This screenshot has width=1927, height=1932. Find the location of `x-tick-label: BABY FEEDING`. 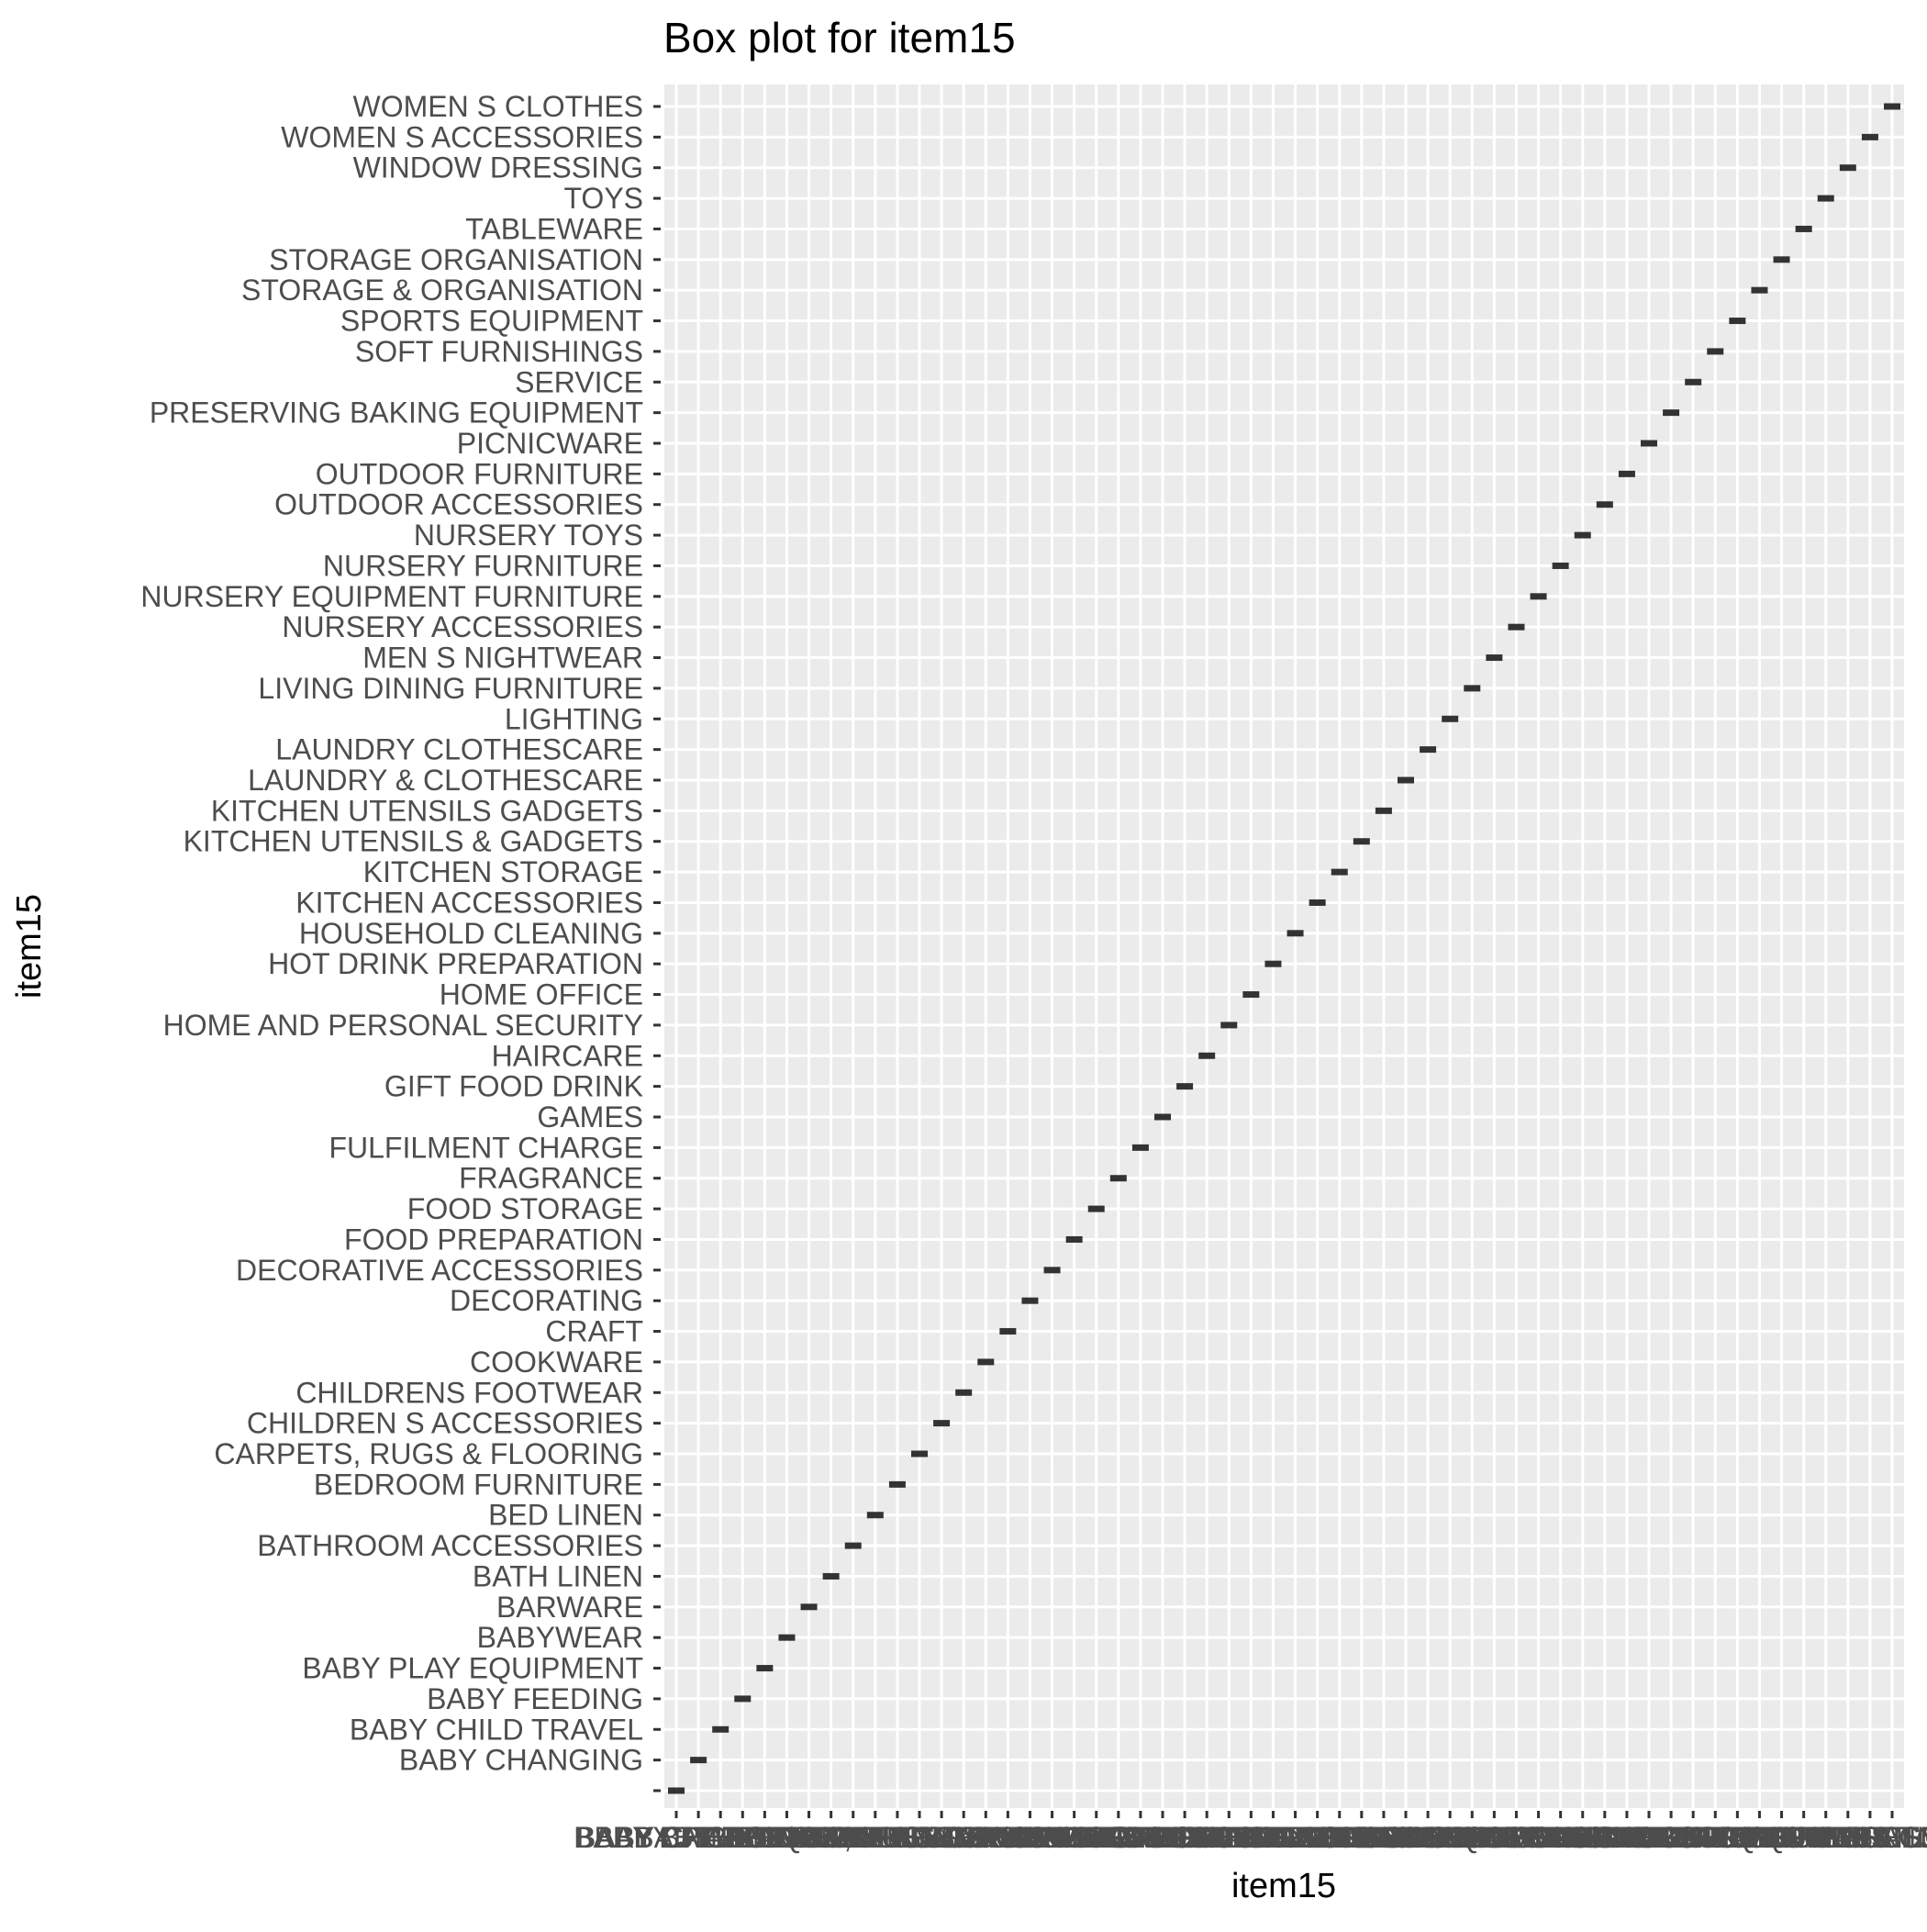

x-tick-label: BABY FEEDING is located at coordinates (742, 1837).